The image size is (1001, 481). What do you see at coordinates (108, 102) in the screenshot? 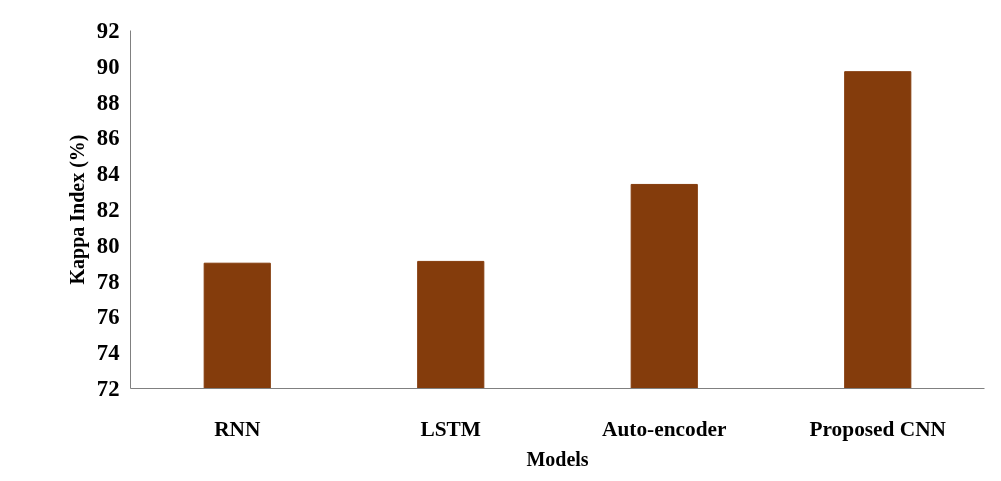
I see `y-tick-label: 88` at bounding box center [108, 102].